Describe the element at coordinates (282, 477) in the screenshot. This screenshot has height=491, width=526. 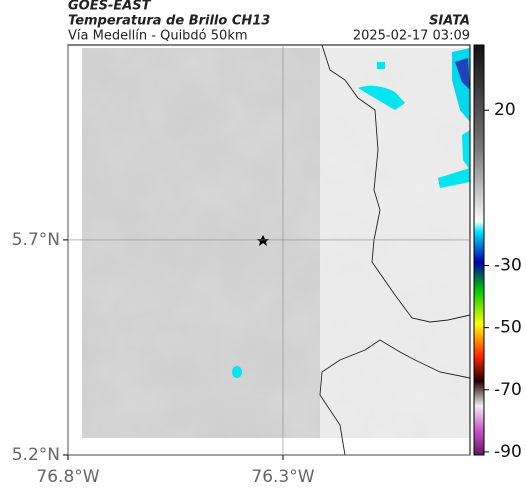
I see `x-tick-label: 76.3°W` at that location.